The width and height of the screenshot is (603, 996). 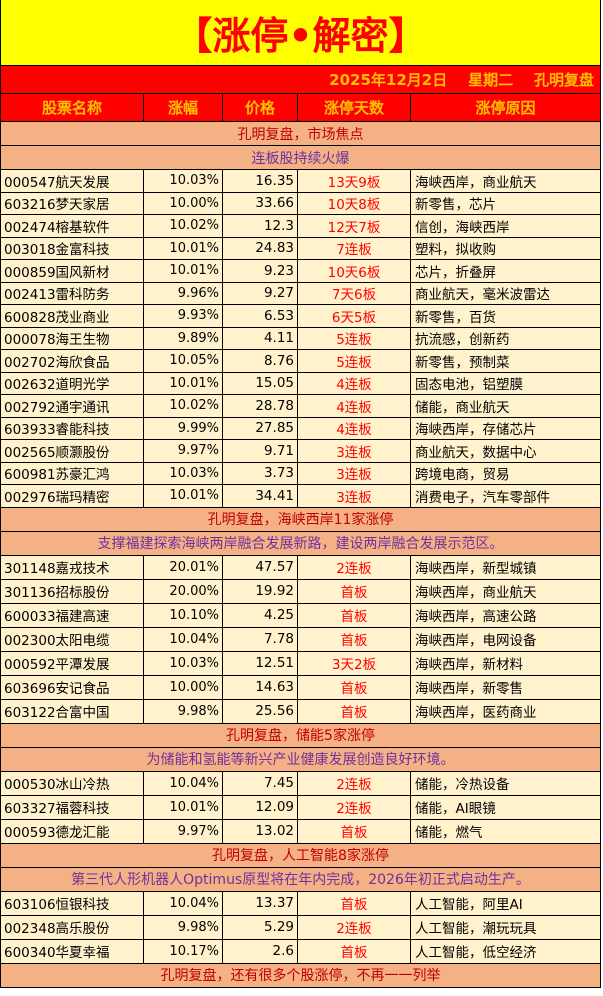 I want to click on cell-reason: 塑料，拟收购, so click(x=455, y=250).